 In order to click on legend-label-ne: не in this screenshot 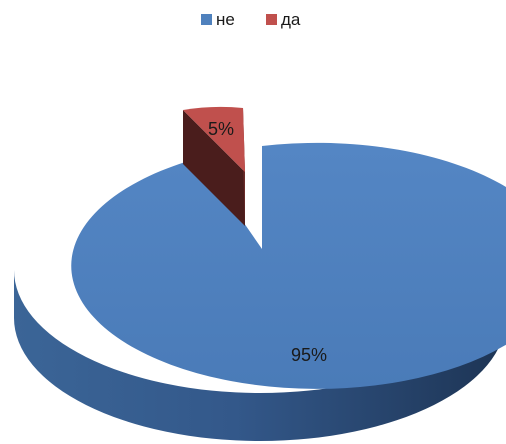, I will do `click(225, 19)`.